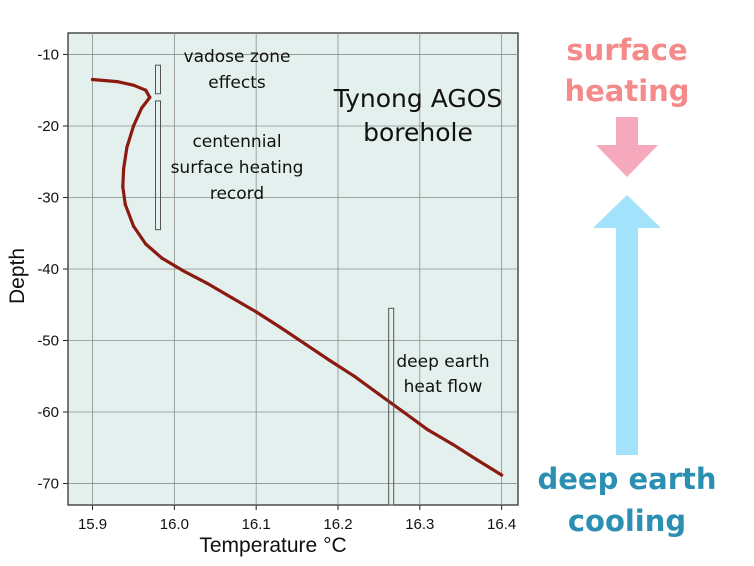  Describe the element at coordinates (272, 545) in the screenshot. I see `x-axis-label: Temperature °C` at that location.